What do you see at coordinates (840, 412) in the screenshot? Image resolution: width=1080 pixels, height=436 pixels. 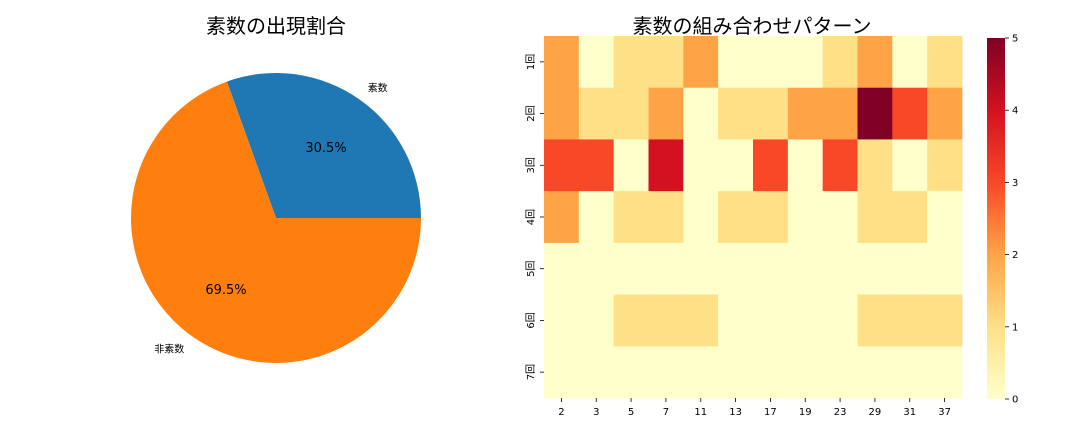 I see `x-tick-label: 23` at bounding box center [840, 412].